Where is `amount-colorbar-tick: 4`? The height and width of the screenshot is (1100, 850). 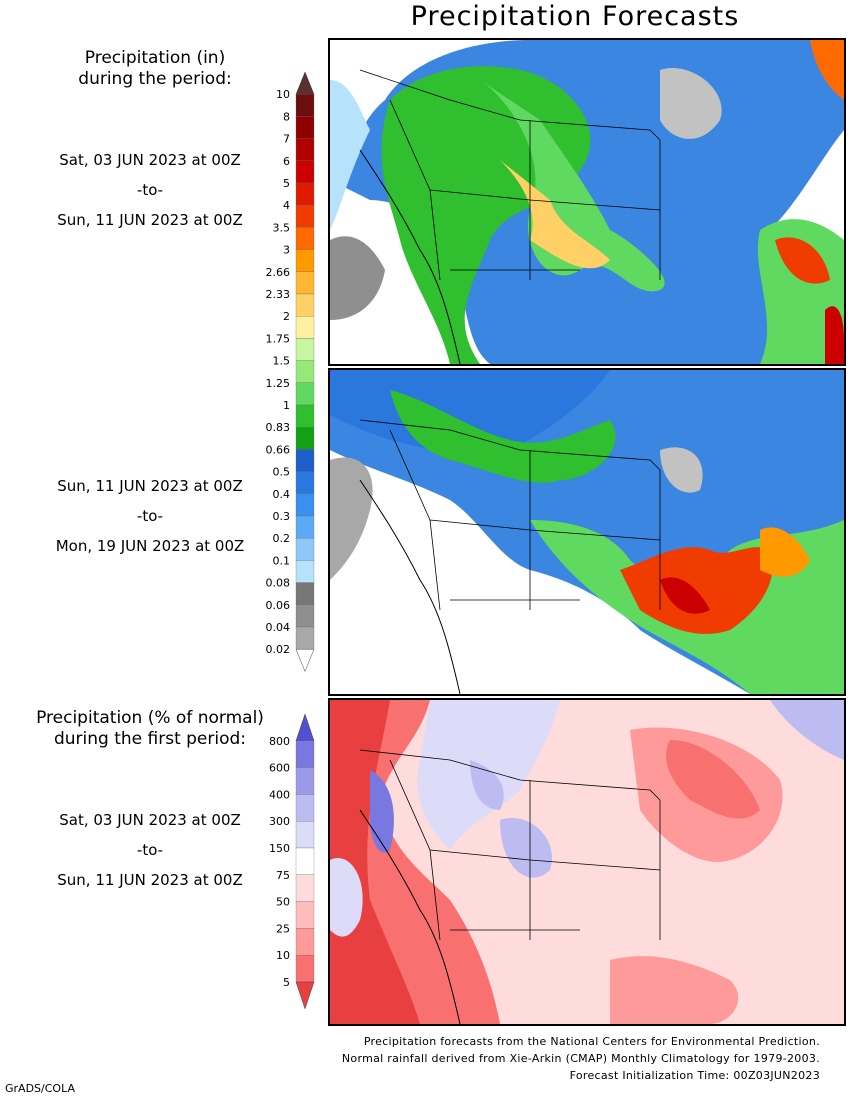 amount-colorbar-tick: 4 is located at coordinates (286, 205).